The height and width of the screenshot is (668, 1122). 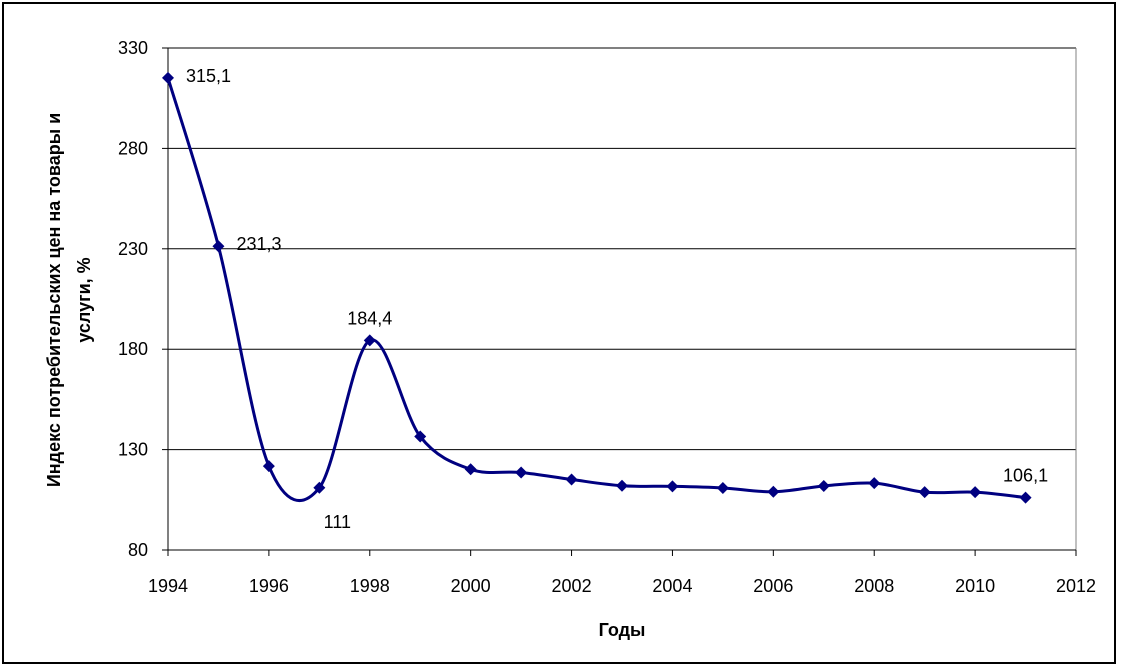 I want to click on x-axis-title: Годы, so click(x=622, y=630).